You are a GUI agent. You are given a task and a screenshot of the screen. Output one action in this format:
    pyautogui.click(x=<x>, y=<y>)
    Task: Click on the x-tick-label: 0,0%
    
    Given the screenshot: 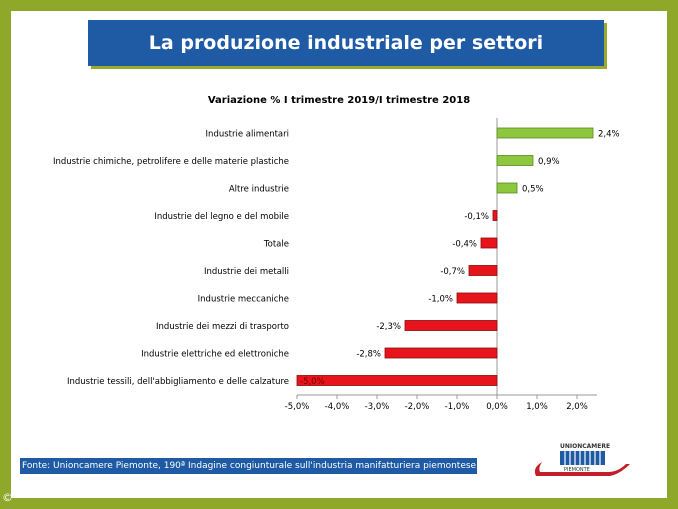 What is the action you would take?
    pyautogui.click(x=497, y=407)
    